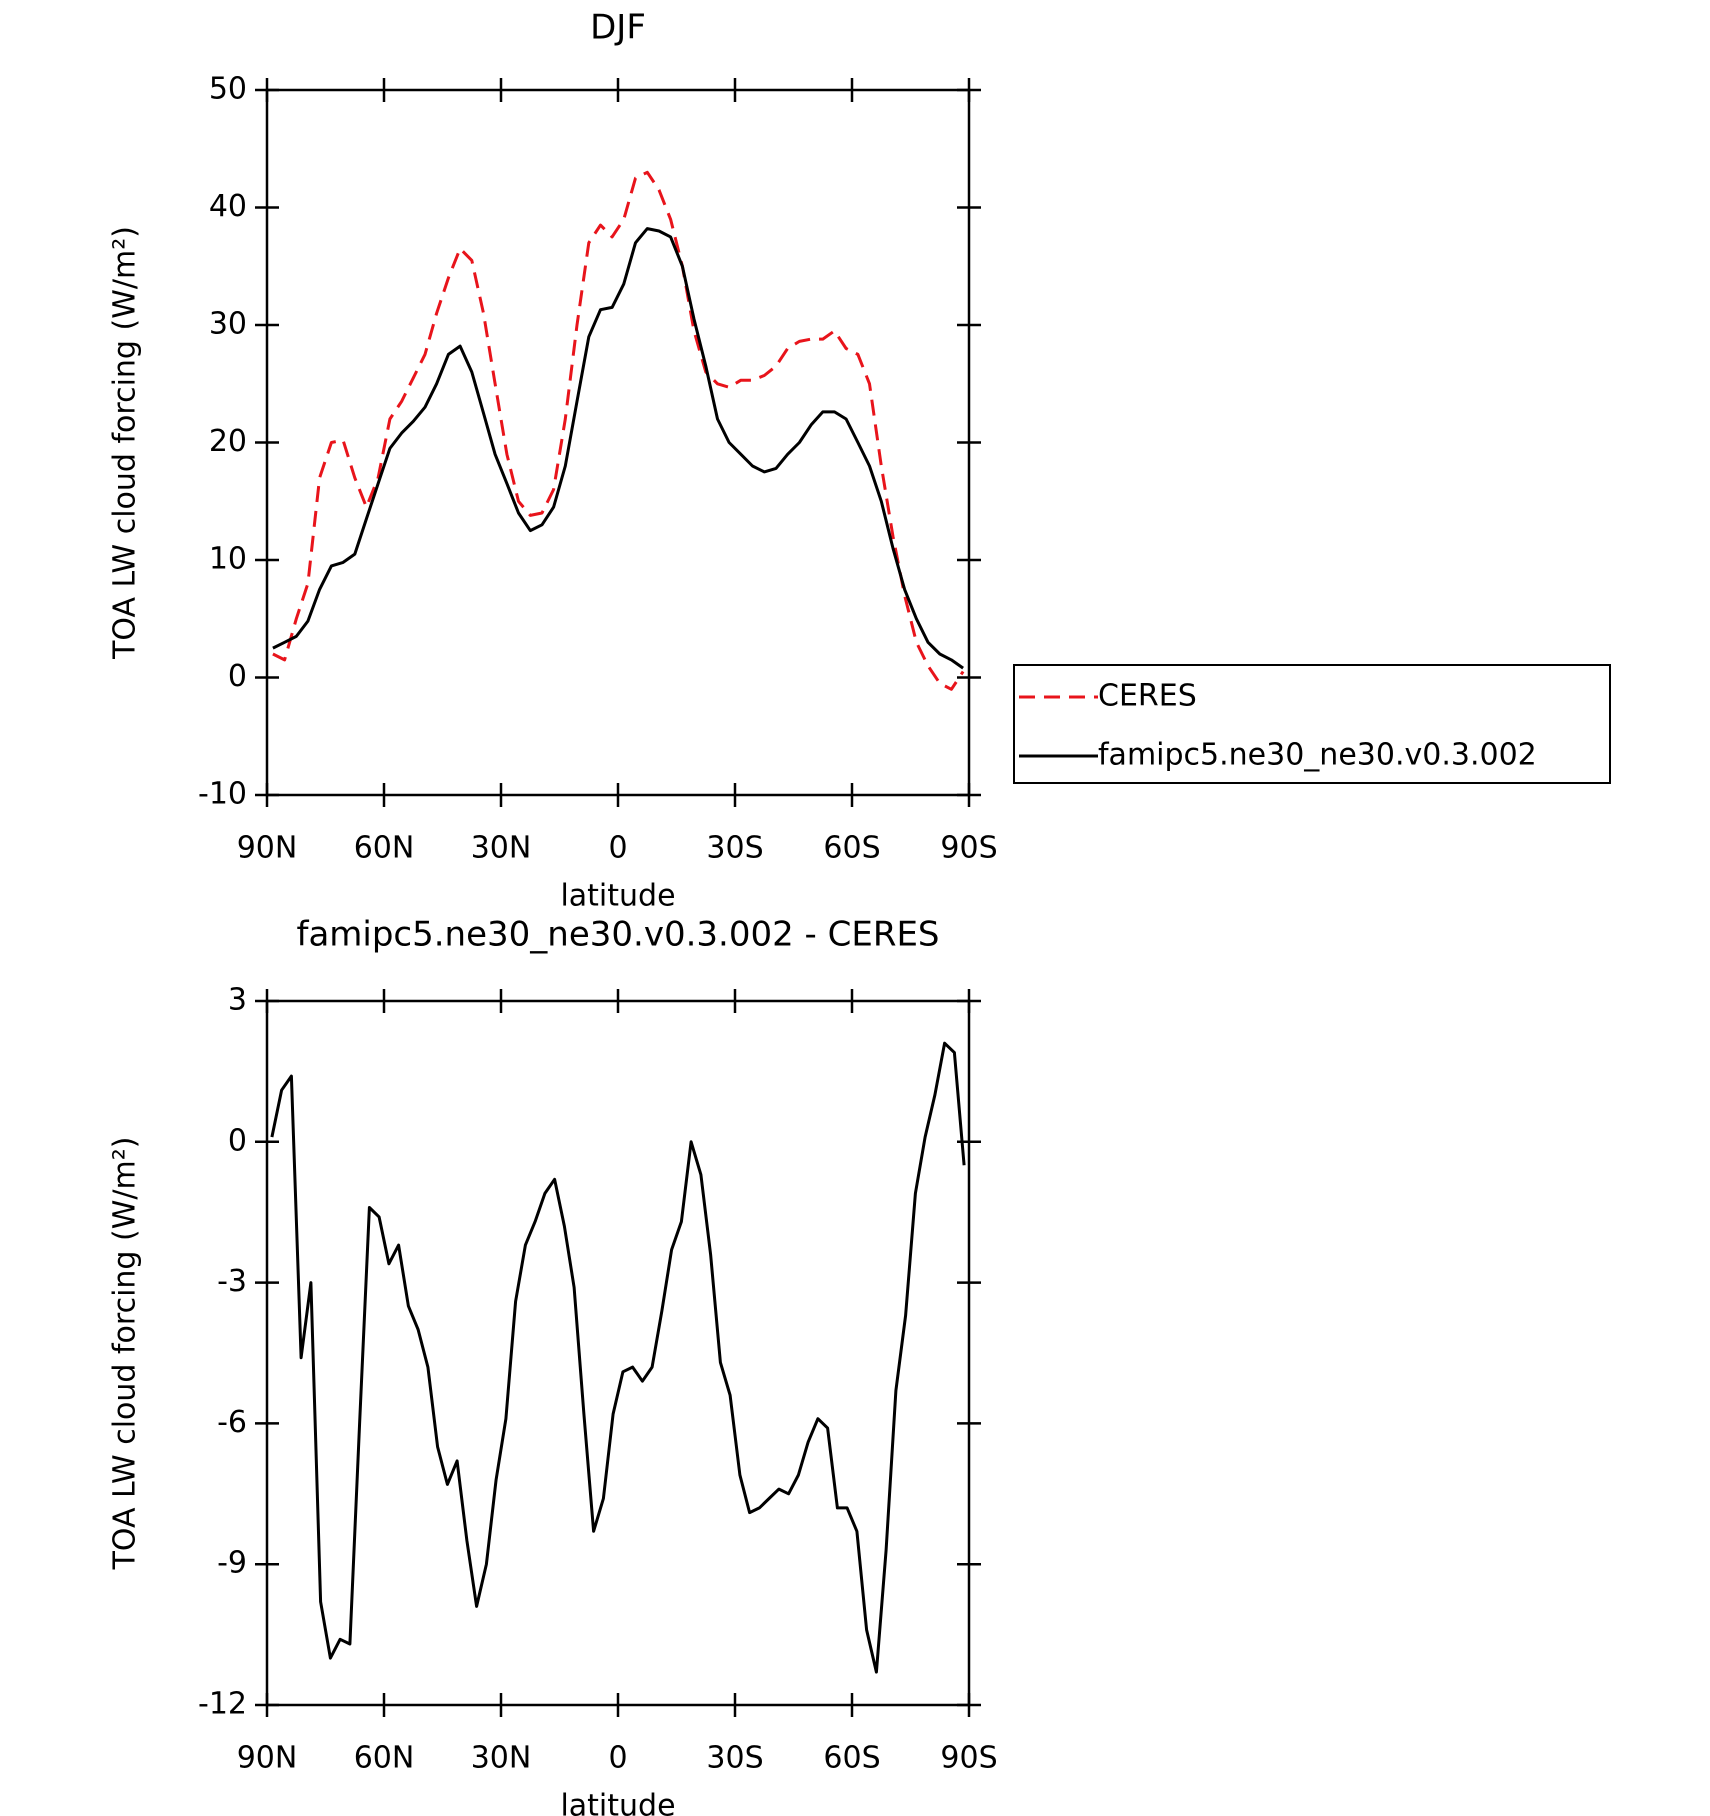 Image resolution: width=1710 pixels, height=1816 pixels. I want to click on chart-title: DJF, so click(618, 28).